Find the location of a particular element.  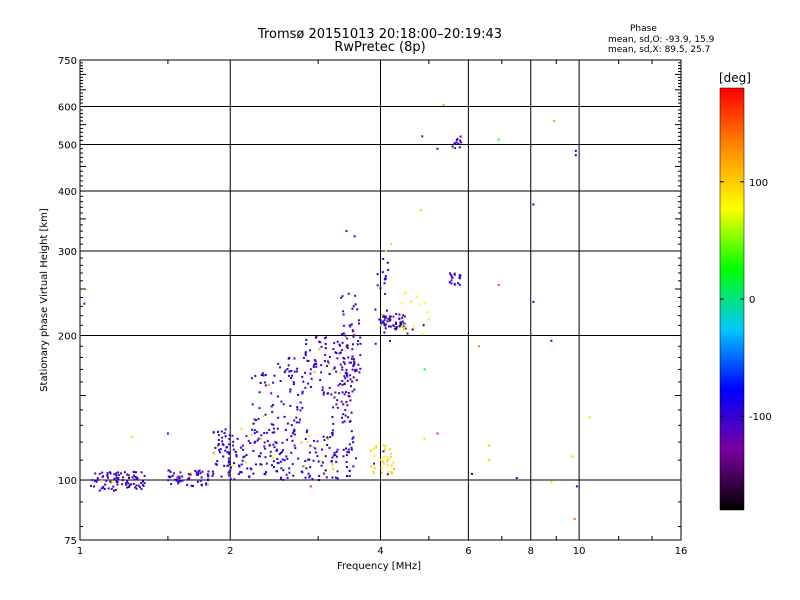

y-tick-label: 750 is located at coordinates (67, 61).